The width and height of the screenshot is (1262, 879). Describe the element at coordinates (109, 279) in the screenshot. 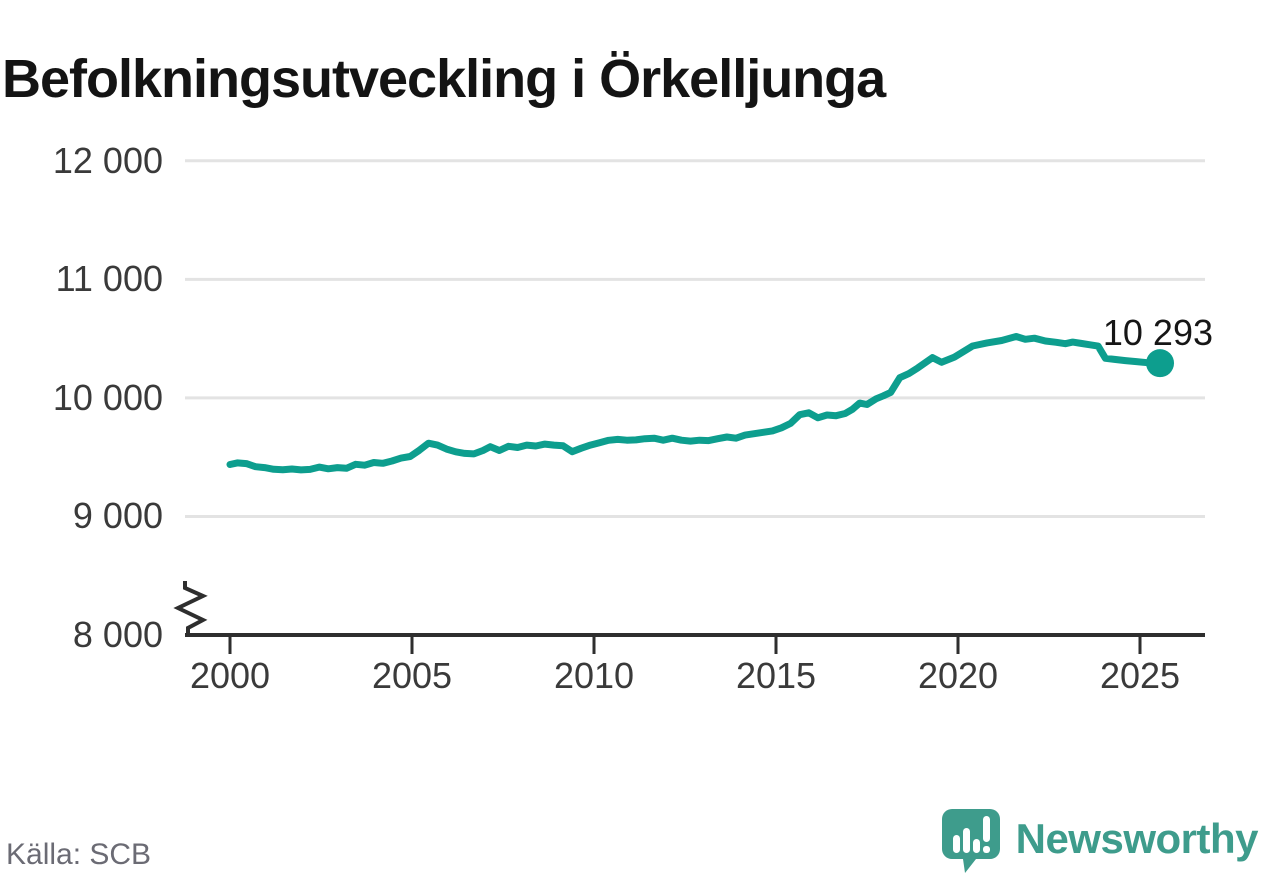

I see `y-tick-label: 11 000` at that location.